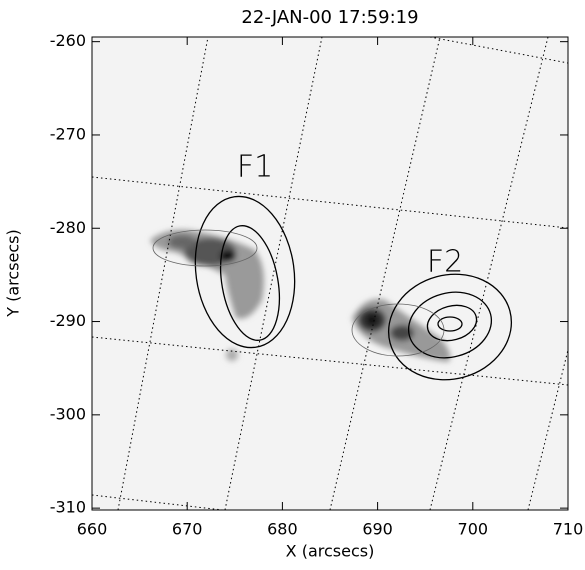  I want to click on y-tick-label: -290, so click(68, 320).